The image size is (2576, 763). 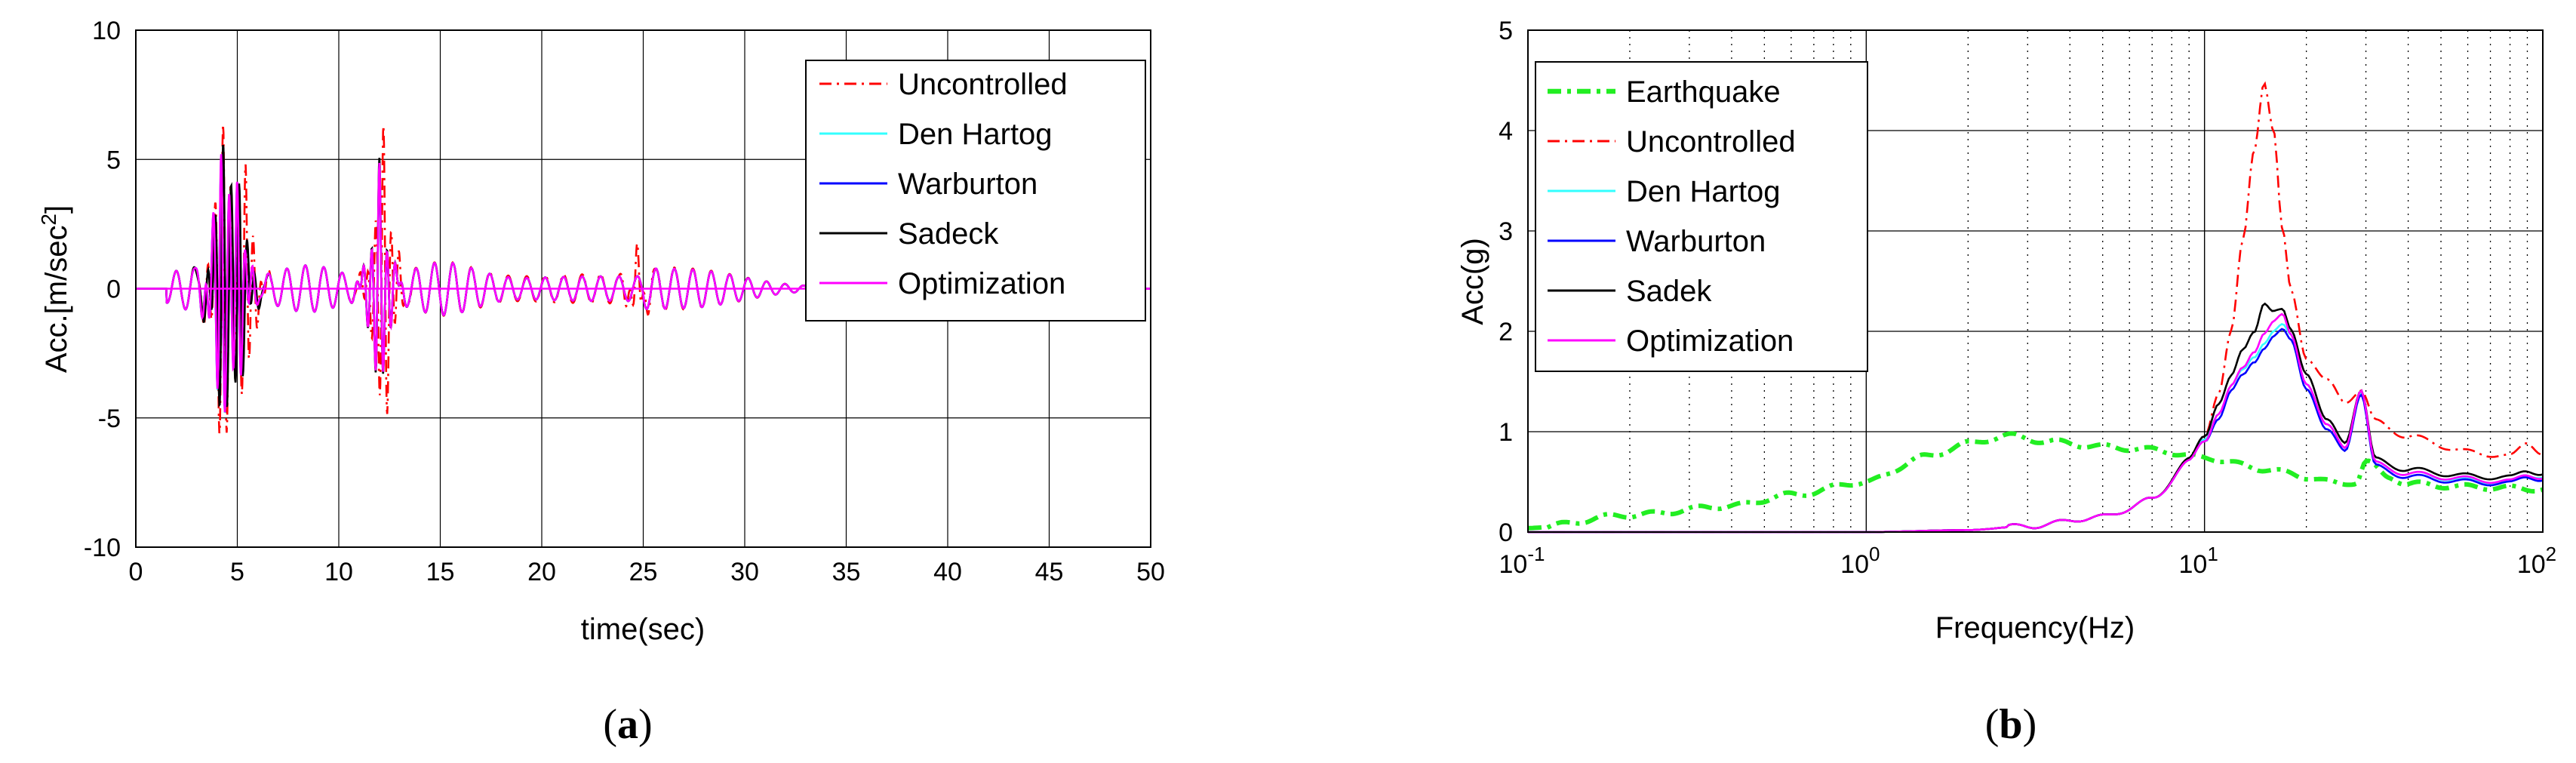 I want to click on panel-b-x-axis-label: Frequency(Hz), so click(x=2035, y=628).